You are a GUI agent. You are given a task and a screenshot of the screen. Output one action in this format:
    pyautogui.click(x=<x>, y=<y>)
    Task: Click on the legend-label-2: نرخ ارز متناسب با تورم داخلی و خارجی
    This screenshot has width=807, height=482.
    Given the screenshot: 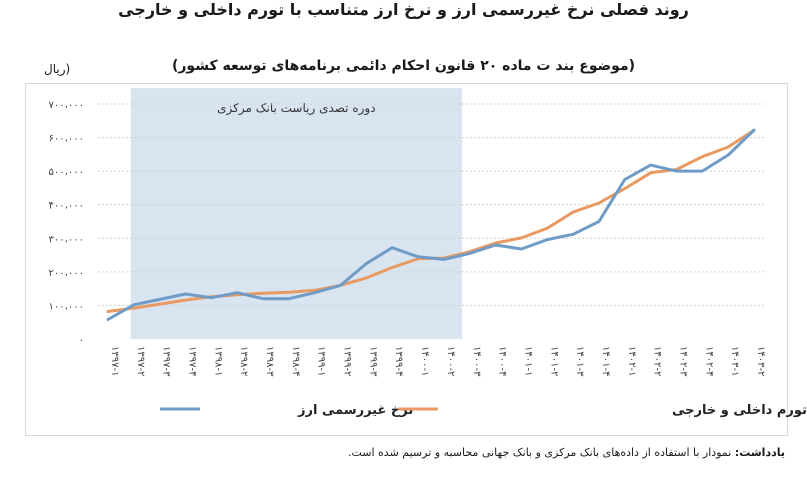 What is the action you would take?
    pyautogui.click(x=739, y=410)
    